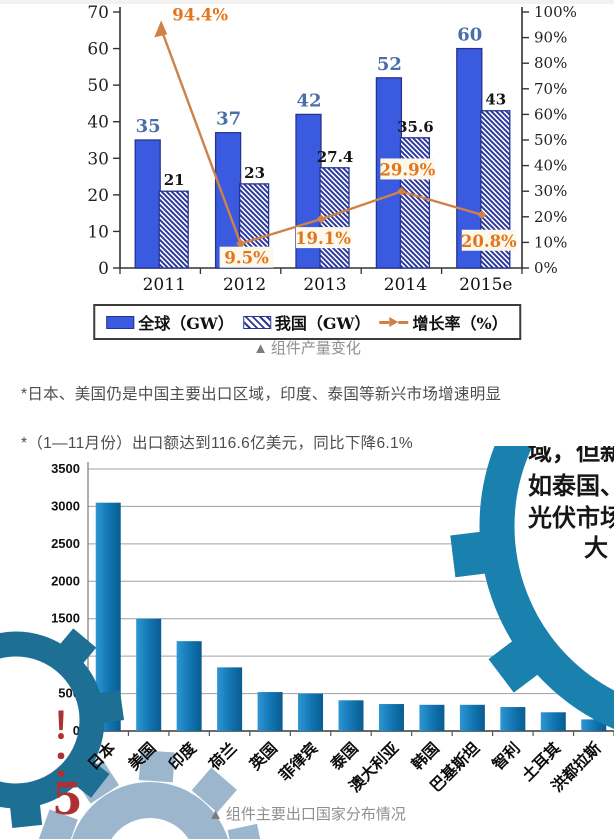 The image size is (614, 839). I want to click on chart2-caption-text: 组件主要出口国家分布情况, so click(315, 814).